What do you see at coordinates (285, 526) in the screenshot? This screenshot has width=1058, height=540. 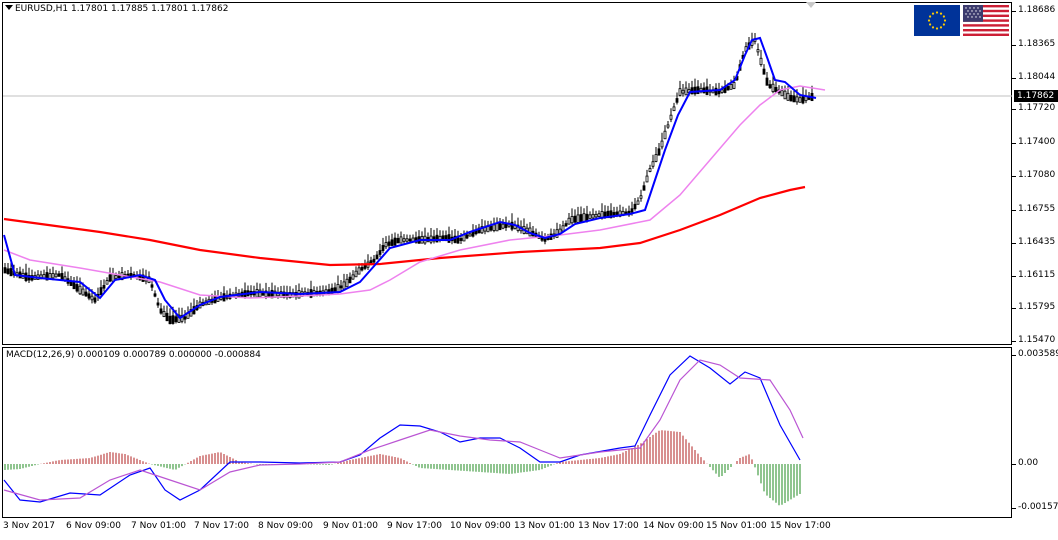 I see `time-label: 8 Nov 09:00` at bounding box center [285, 526].